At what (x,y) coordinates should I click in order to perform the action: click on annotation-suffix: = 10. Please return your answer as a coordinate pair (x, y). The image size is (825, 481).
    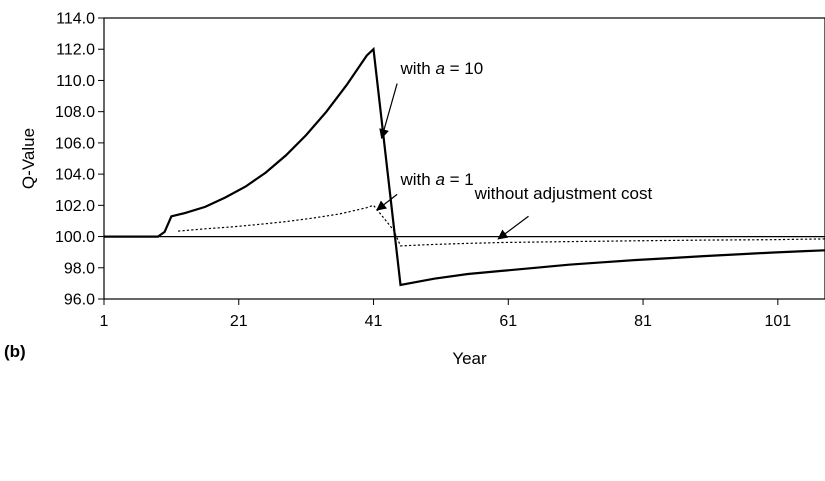
    Looking at the image, I should click on (464, 68).